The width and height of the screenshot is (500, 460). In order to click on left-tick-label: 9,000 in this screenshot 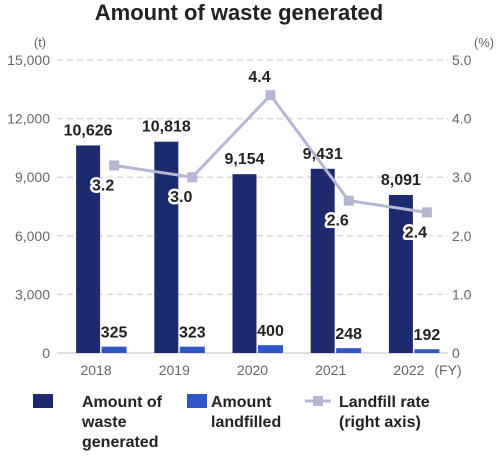, I will do `click(32, 177)`.